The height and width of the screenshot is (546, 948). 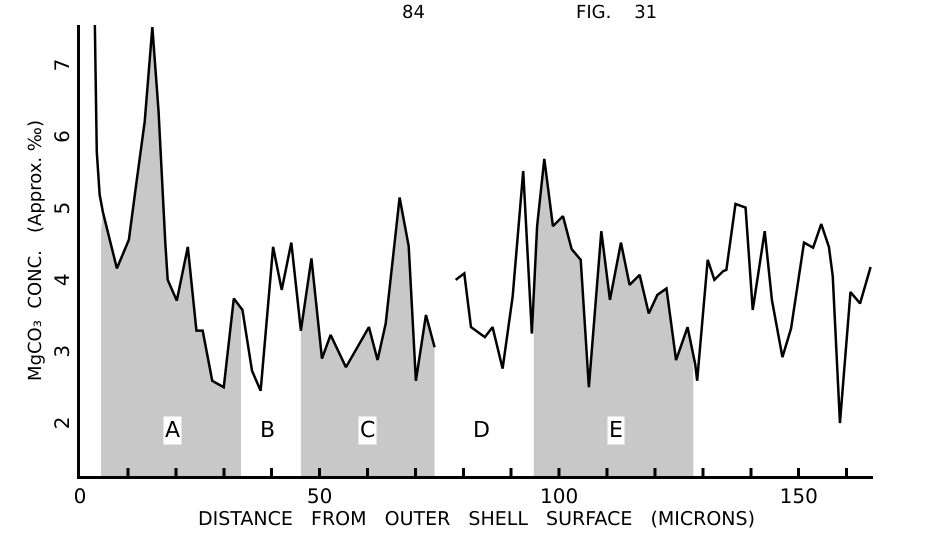 I want to click on y-tick-label: 2, so click(x=62, y=423).